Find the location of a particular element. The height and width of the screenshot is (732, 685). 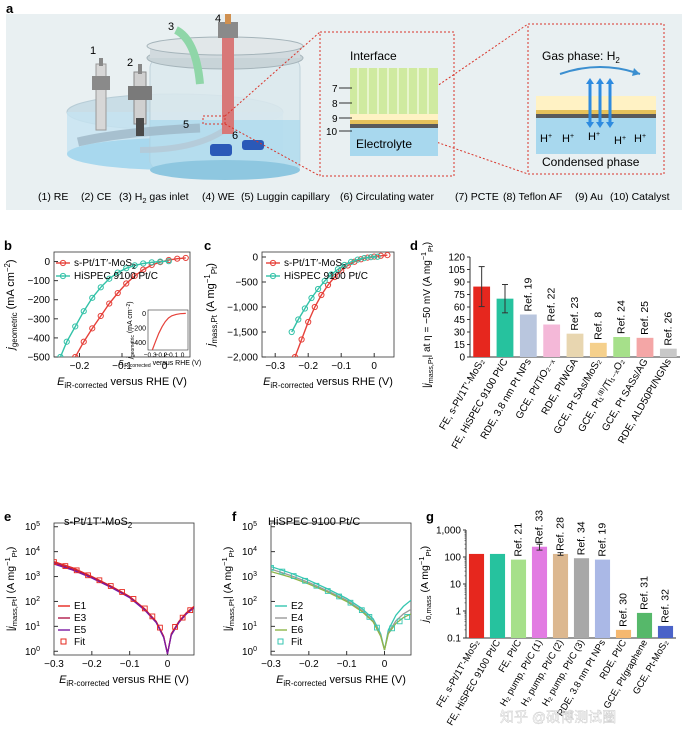

inset-ylabel-main: j is located at coordinates (130, 358).